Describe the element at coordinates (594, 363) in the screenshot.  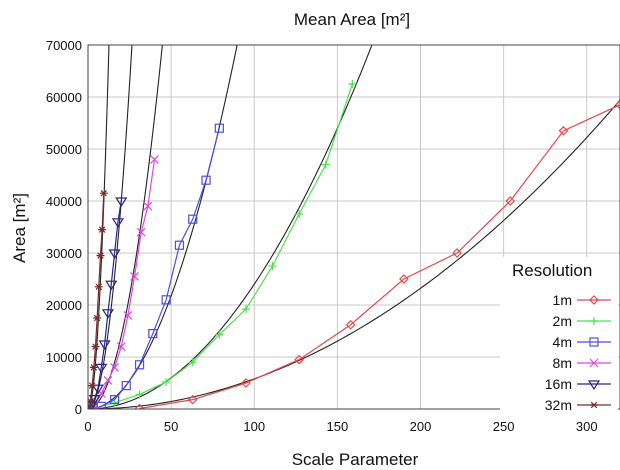
I see `legend-marker-8m-shape` at that location.